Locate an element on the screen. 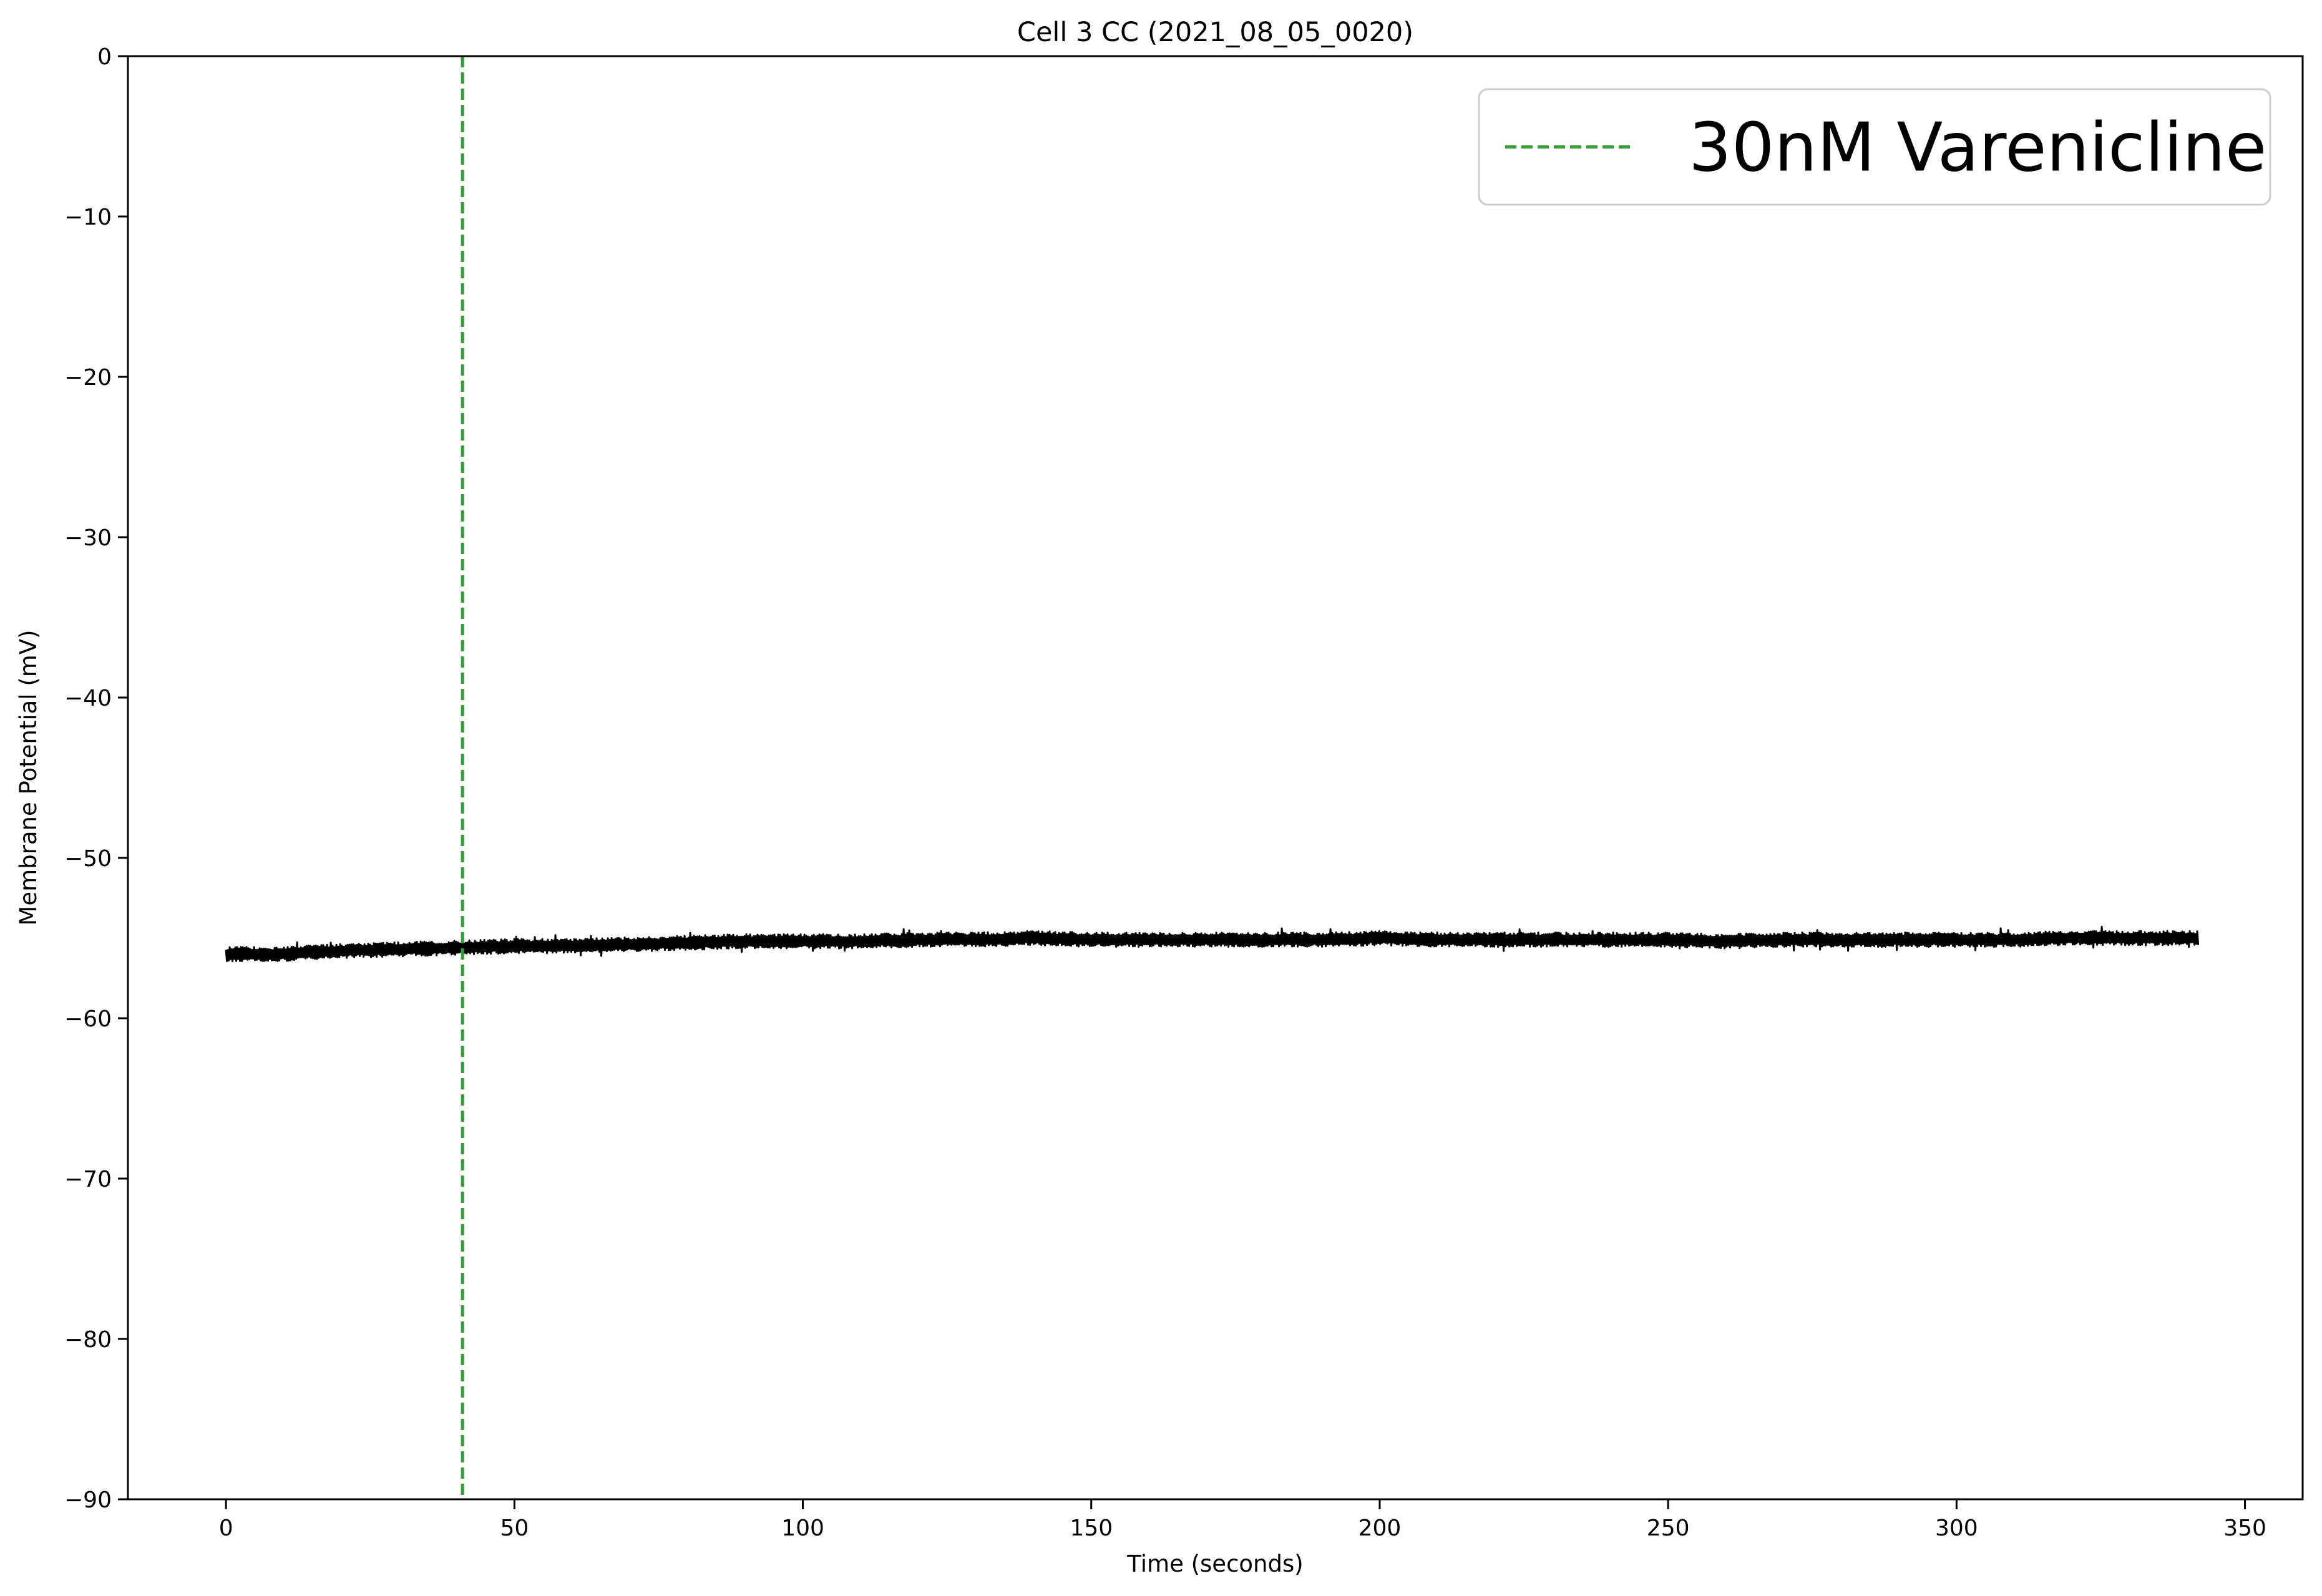 The width and height of the screenshot is (2322, 1596). y-axis-label: Membrane Potential (mV) is located at coordinates (28, 777).